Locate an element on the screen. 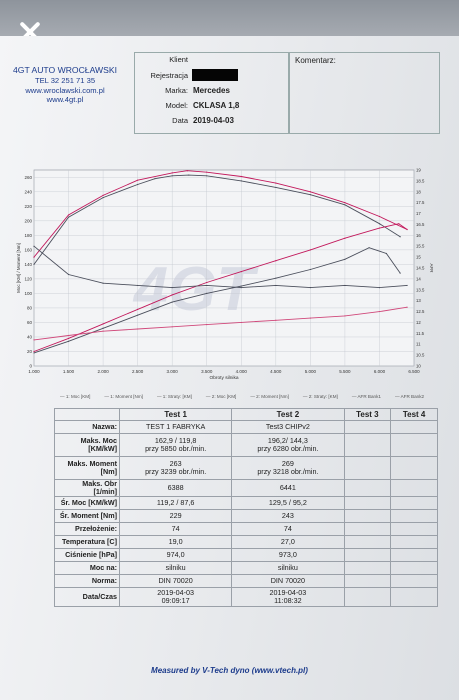 Image resolution: width=459 pixels, height=700 pixels. cell-test-2: 129,5 / 95,2 is located at coordinates (288, 503).